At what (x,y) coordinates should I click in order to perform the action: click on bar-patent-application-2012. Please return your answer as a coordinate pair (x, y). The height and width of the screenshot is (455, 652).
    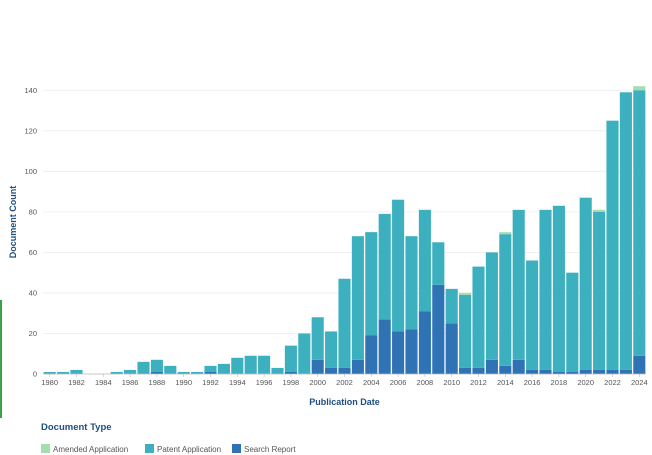
    Looking at the image, I should click on (478, 317).